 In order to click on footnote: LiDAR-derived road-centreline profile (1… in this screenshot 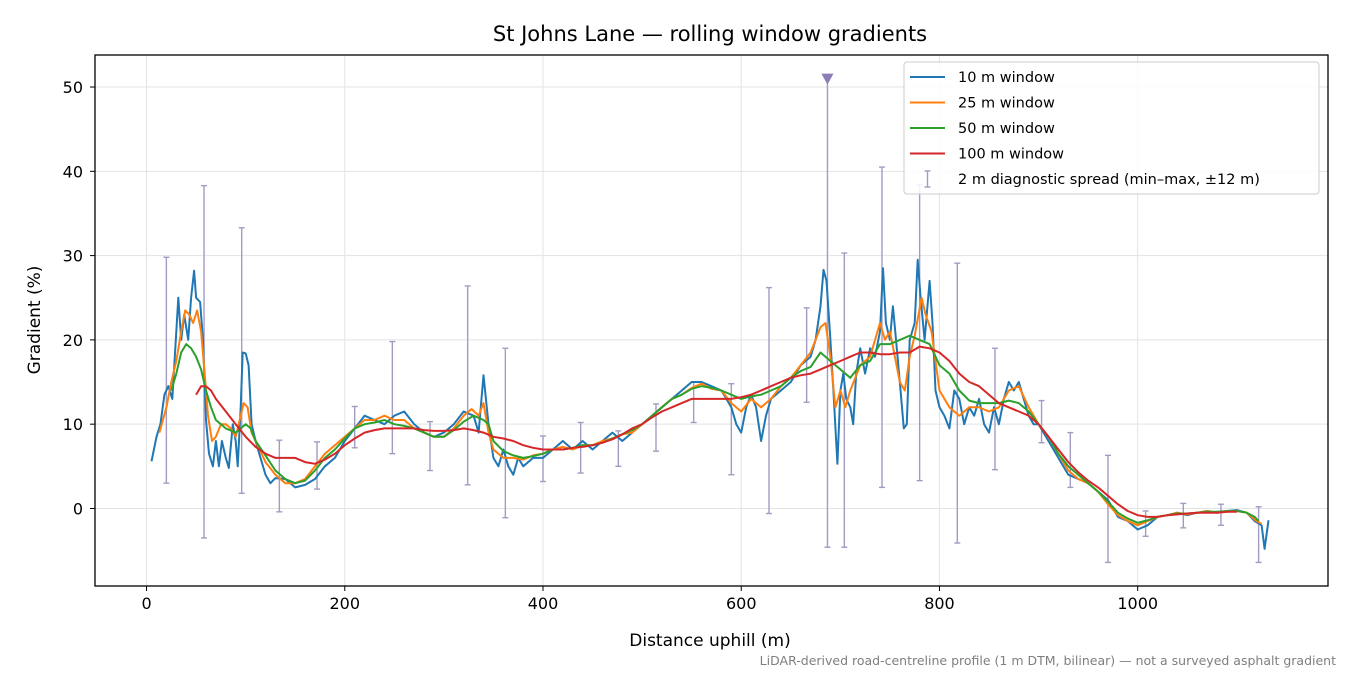, I will do `click(1048, 660)`.